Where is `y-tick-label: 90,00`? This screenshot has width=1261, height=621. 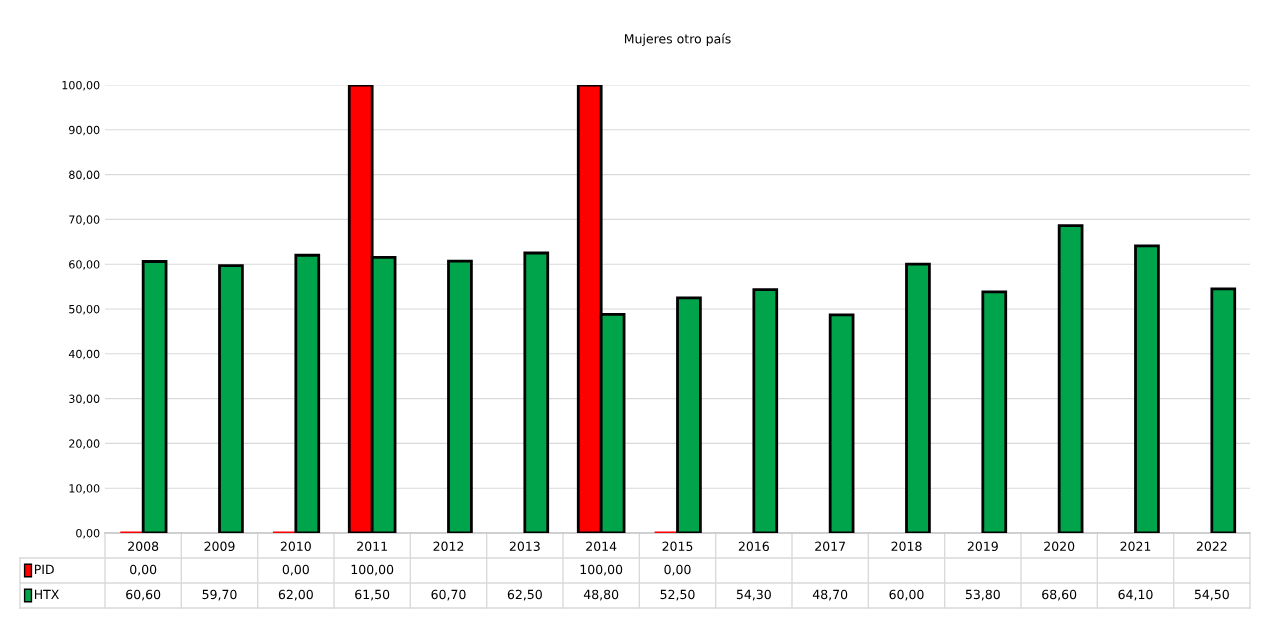 y-tick-label: 90,00 is located at coordinates (84, 130).